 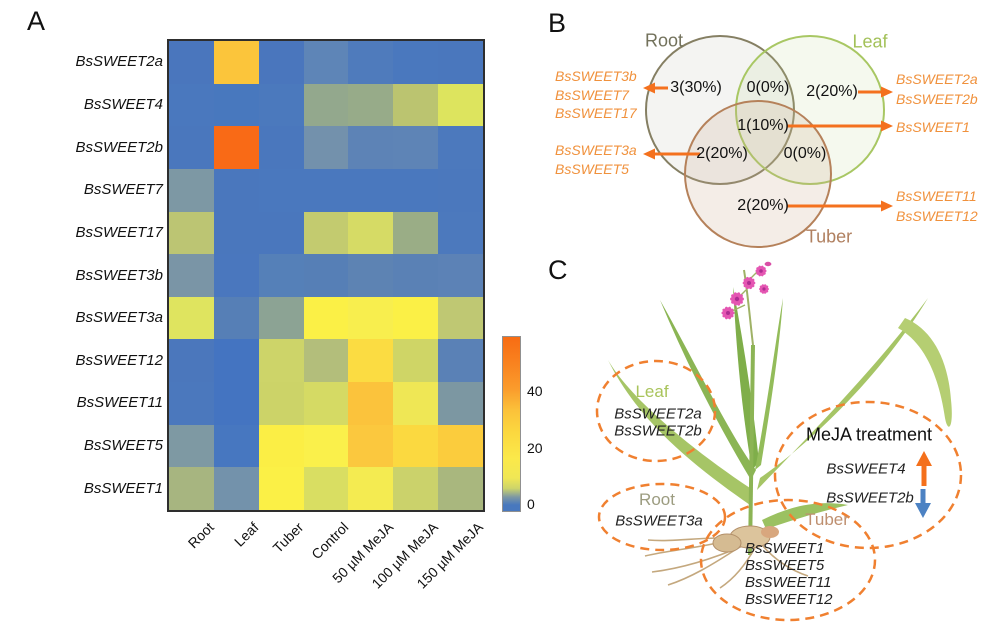 What do you see at coordinates (785, 548) in the screenshot?
I see `plant-tuber-gene-1: BsSWEET1` at bounding box center [785, 548].